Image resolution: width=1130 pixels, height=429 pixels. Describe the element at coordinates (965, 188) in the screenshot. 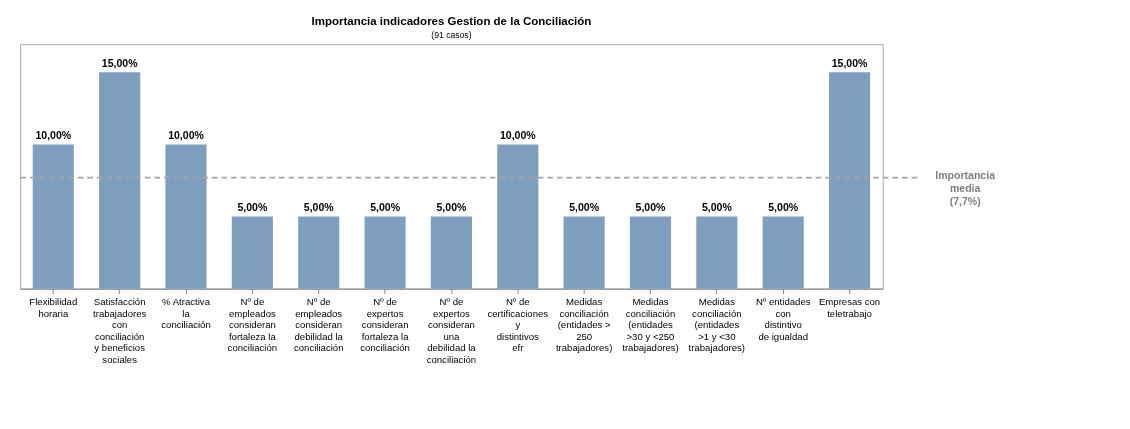

I see `ref-line-label: Importancia media (7,7%)` at that location.